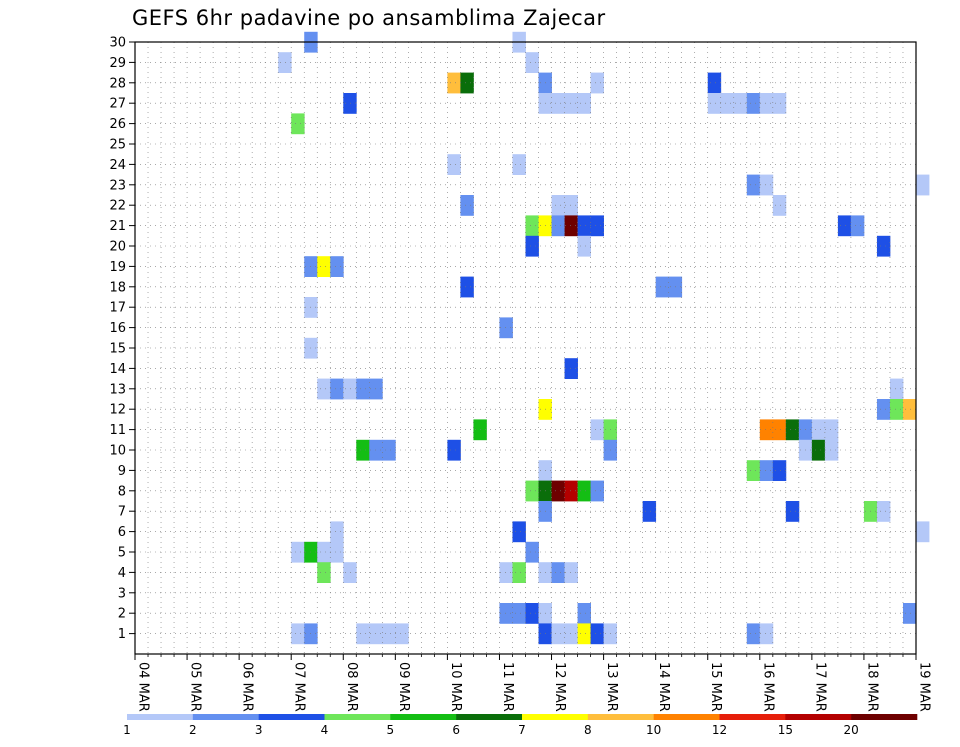 This screenshot has width=960, height=747. I want to click on x-tick-label: 17 MAR, so click(819, 687).